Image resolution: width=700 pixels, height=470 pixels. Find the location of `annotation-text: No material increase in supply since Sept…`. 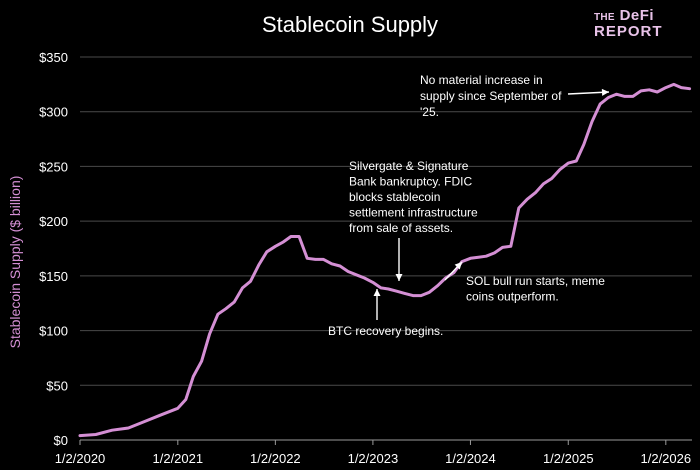

annotation-text: No material increase in supply since Sept… is located at coordinates (491, 96).